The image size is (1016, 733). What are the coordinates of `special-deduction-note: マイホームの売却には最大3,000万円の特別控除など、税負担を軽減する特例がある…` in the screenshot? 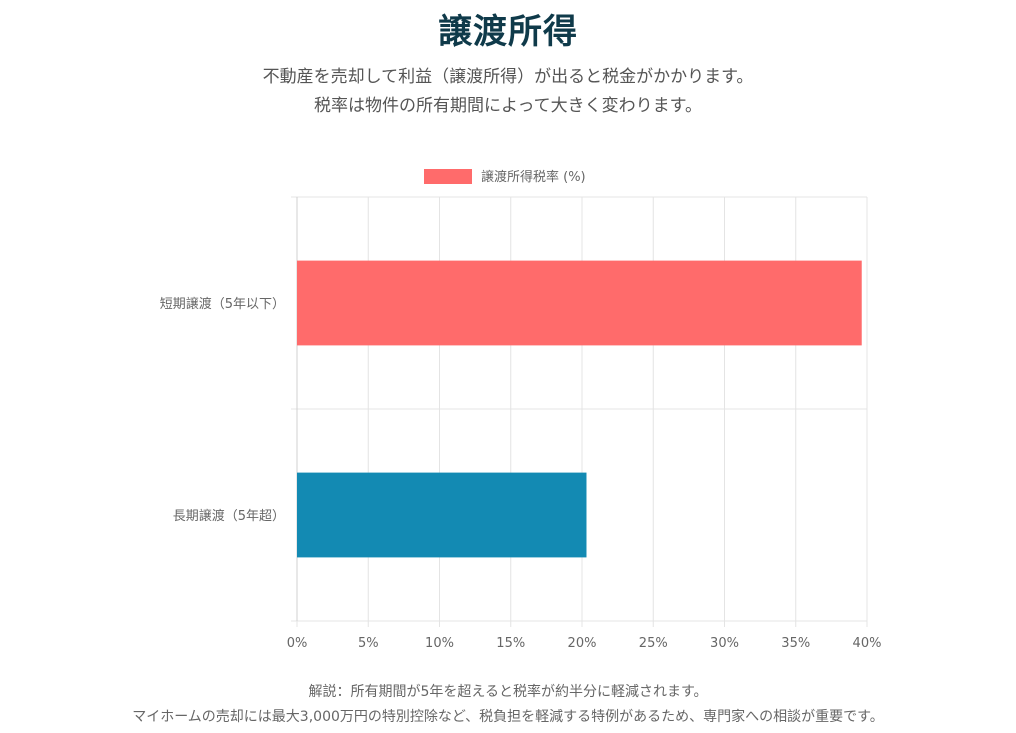 It's located at (508, 717).